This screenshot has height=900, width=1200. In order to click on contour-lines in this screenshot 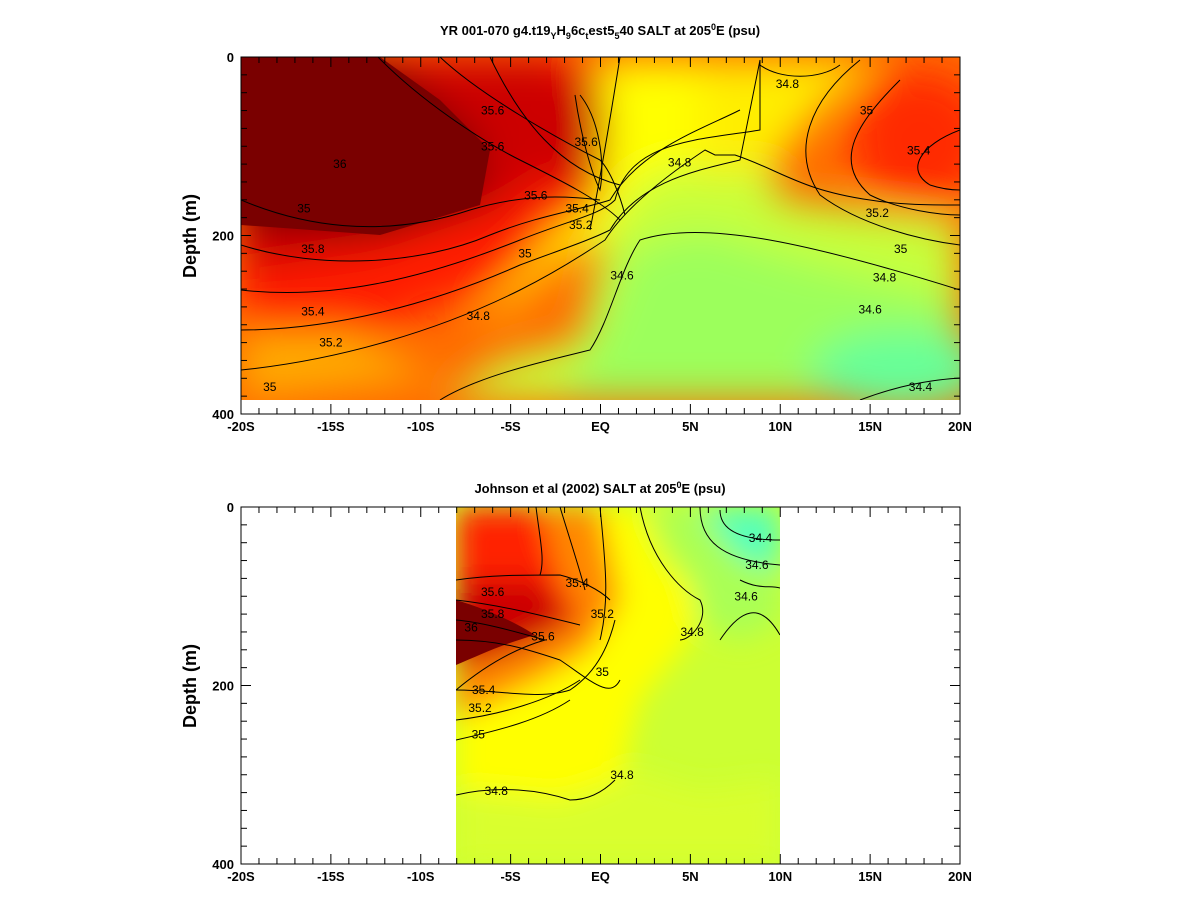, I will do `click(618, 654)`.